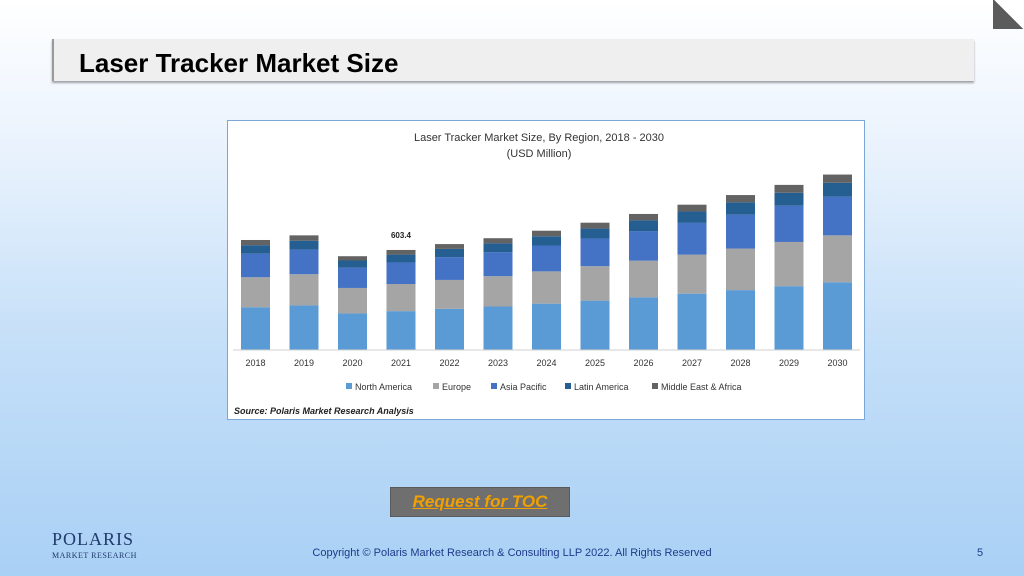 The height and width of the screenshot is (576, 1024). Describe the element at coordinates (643, 363) in the screenshot. I see `x-tick-2026: 2026` at that location.